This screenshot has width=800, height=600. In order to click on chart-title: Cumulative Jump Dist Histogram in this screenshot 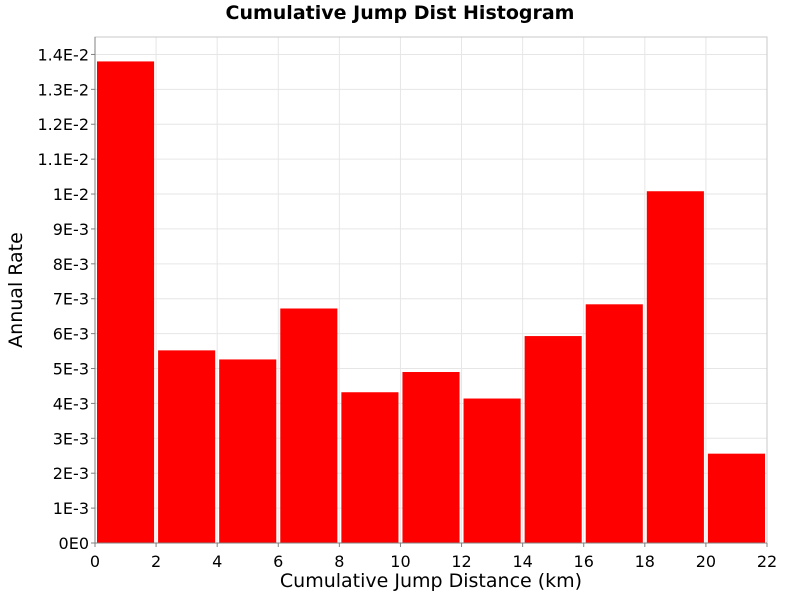, I will do `click(400, 13)`.